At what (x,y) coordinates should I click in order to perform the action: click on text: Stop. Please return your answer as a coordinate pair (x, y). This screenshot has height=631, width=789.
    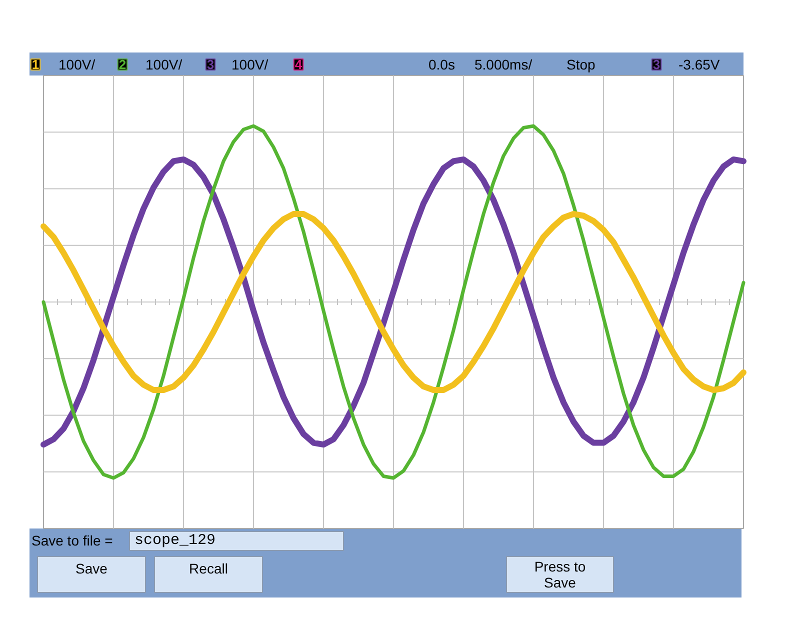
    Looking at the image, I should click on (581, 64).